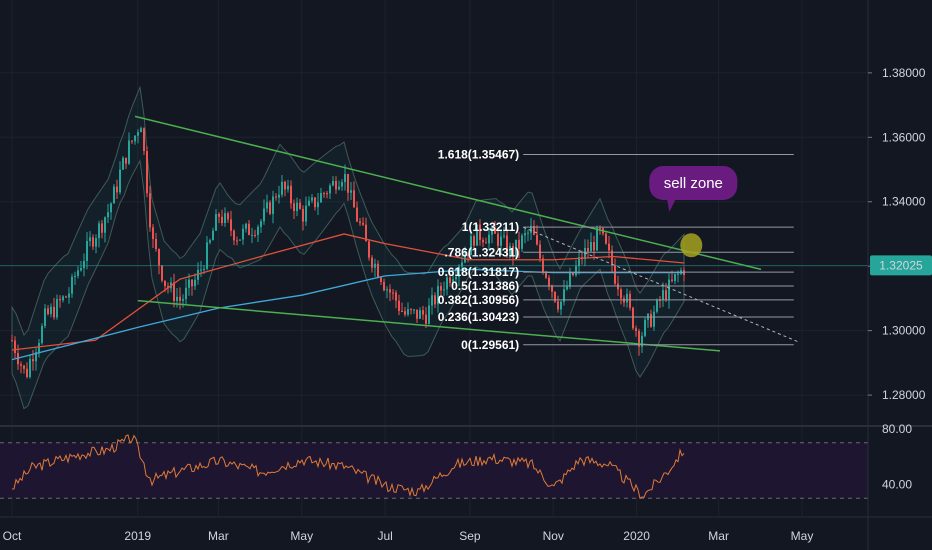 The image size is (932, 550). I want to click on projection-line, so click(661, 284).